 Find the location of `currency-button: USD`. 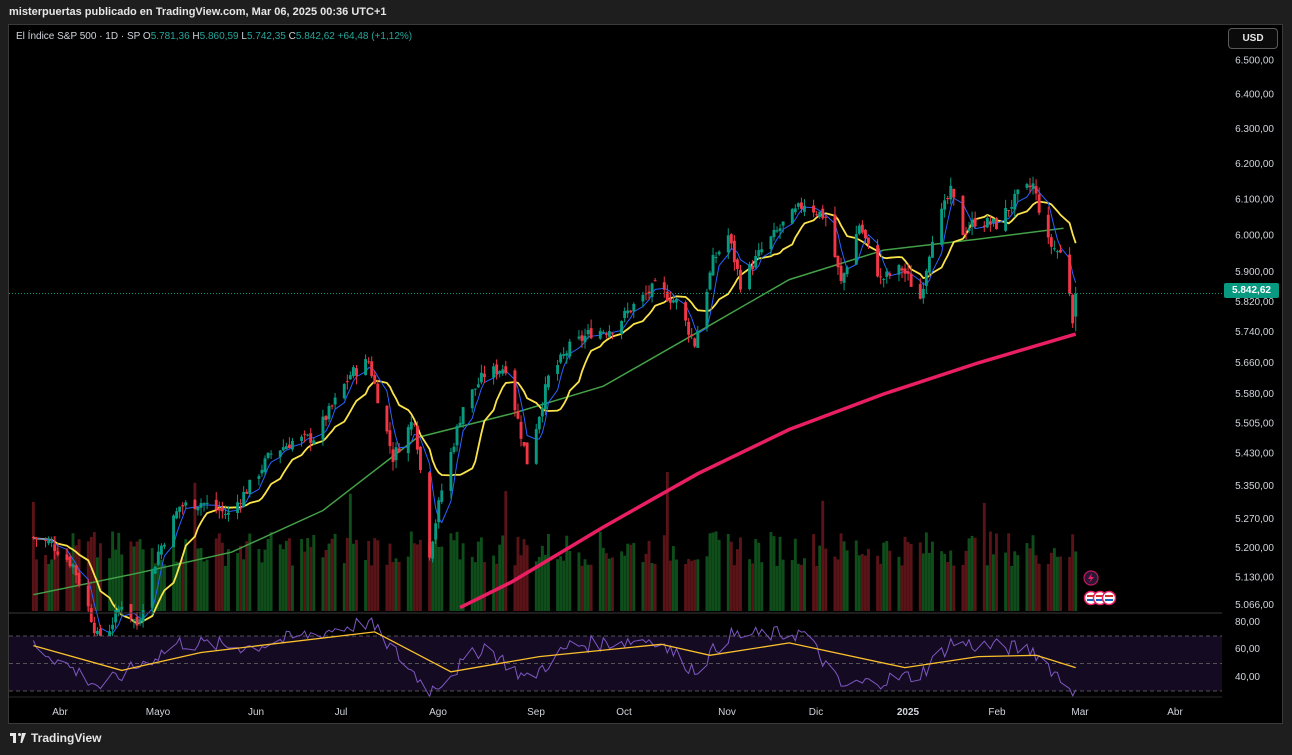

currency-button: USD is located at coordinates (1253, 38).